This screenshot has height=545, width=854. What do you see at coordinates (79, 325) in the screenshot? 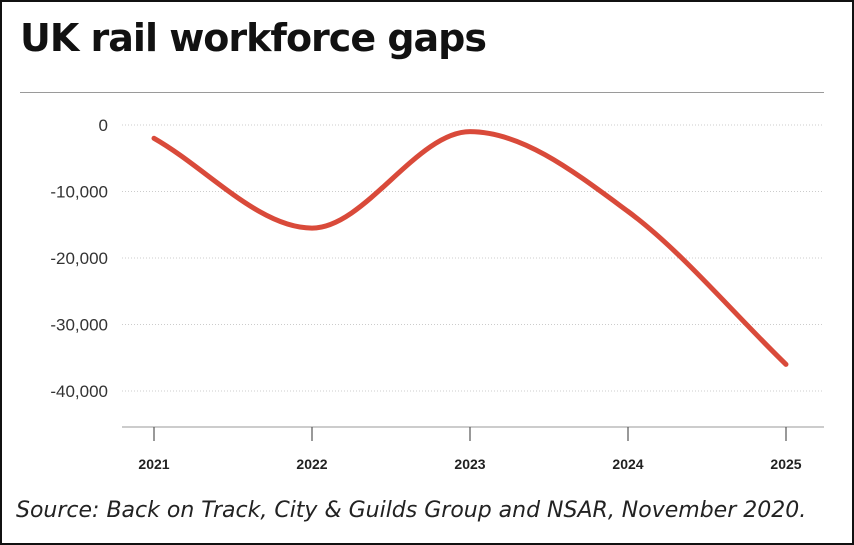
I see `y-tick-label: -30,000` at bounding box center [79, 325].